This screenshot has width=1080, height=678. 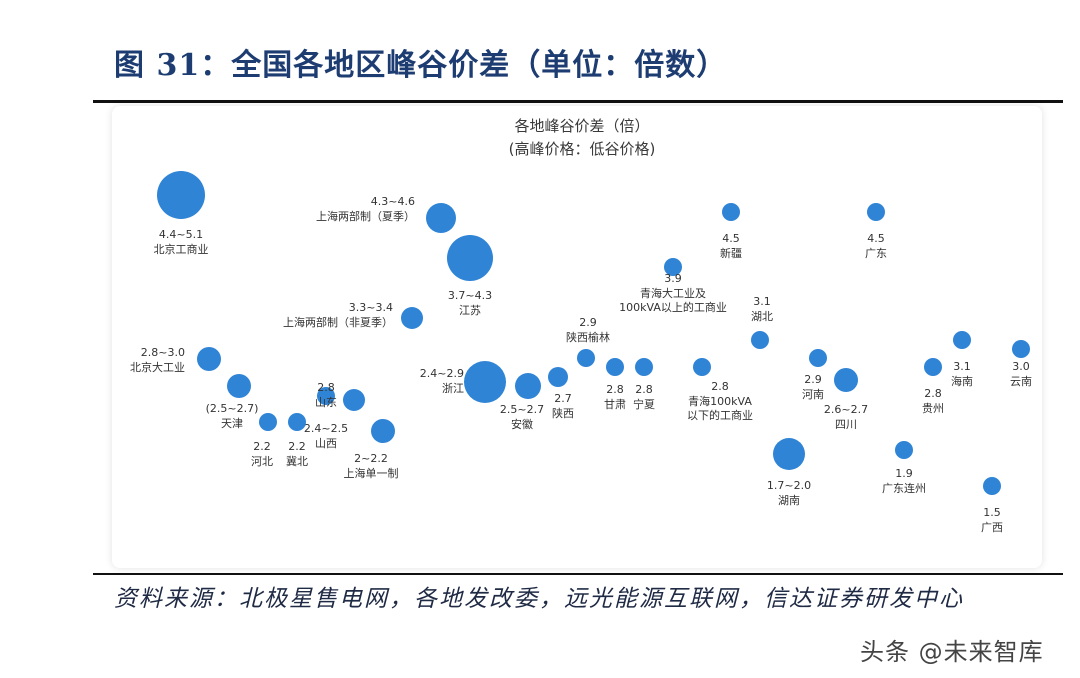 I want to click on bubble-gansu, so click(x=615, y=367).